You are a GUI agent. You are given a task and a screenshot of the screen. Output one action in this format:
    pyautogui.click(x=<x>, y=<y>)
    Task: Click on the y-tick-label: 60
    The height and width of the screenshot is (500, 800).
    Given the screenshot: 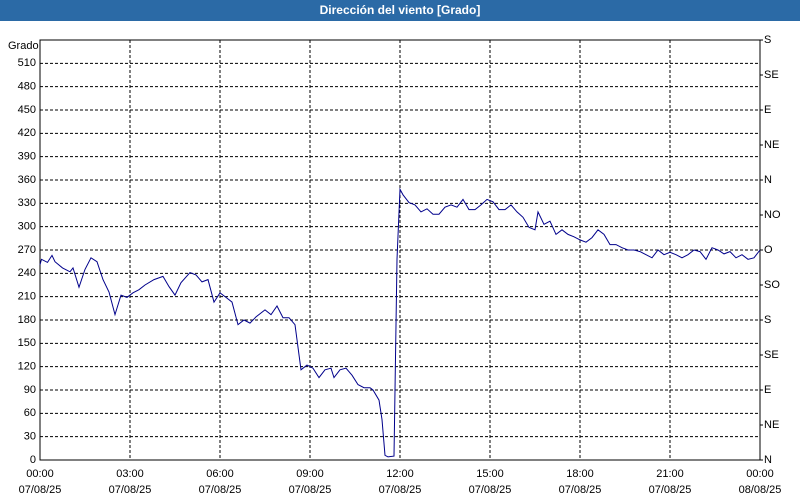 What is the action you would take?
    pyautogui.click(x=30, y=413)
    